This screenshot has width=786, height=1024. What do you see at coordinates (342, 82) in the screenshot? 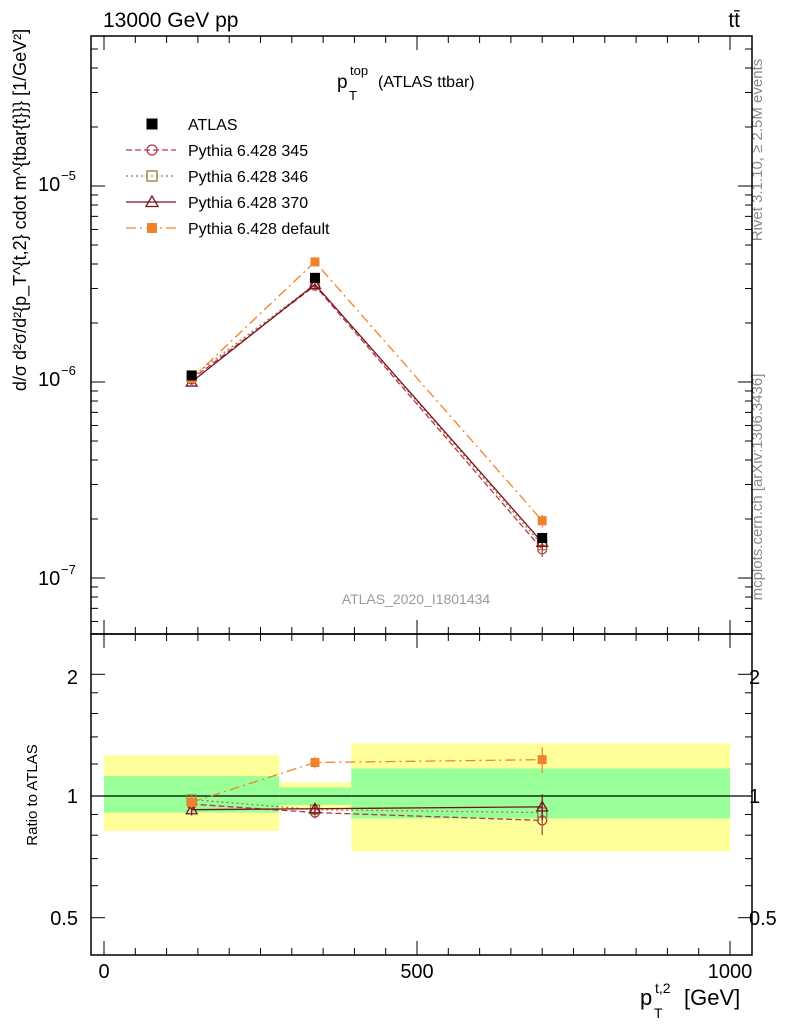
I see `plot-title-main: p` at bounding box center [342, 82].